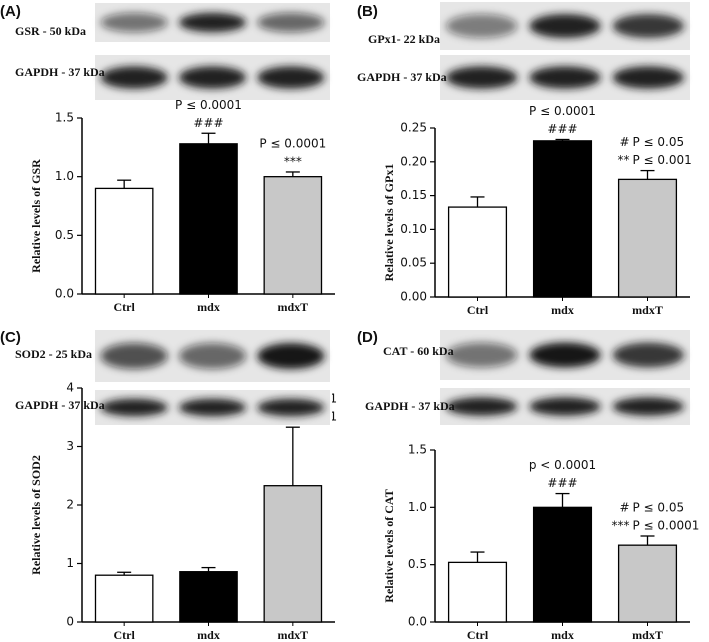 Image resolution: width=709 pixels, height=642 pixels. I want to click on y-tick-label: 3, so click(70, 446).